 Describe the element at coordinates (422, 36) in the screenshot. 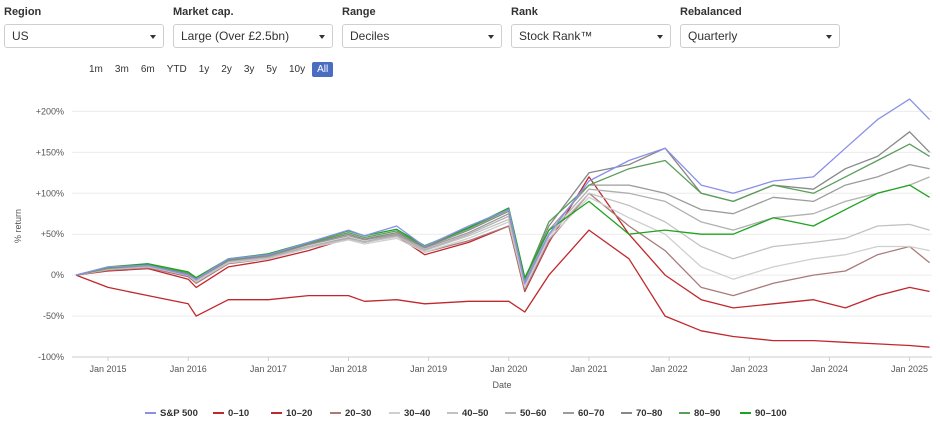

I see `filter-select: Deciles` at that location.